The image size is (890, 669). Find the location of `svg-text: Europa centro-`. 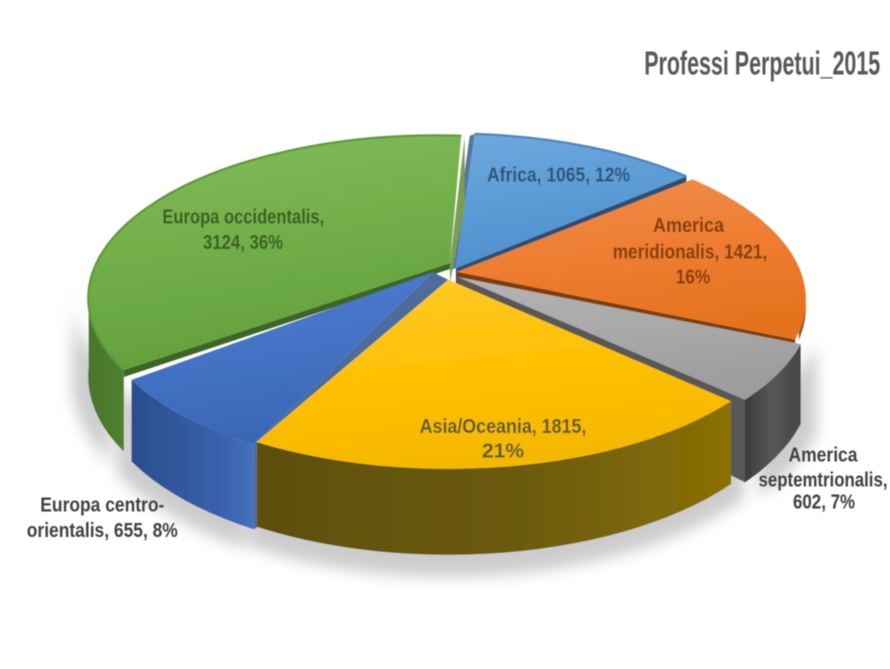

svg-text: Europa centro- is located at coordinates (102, 506).